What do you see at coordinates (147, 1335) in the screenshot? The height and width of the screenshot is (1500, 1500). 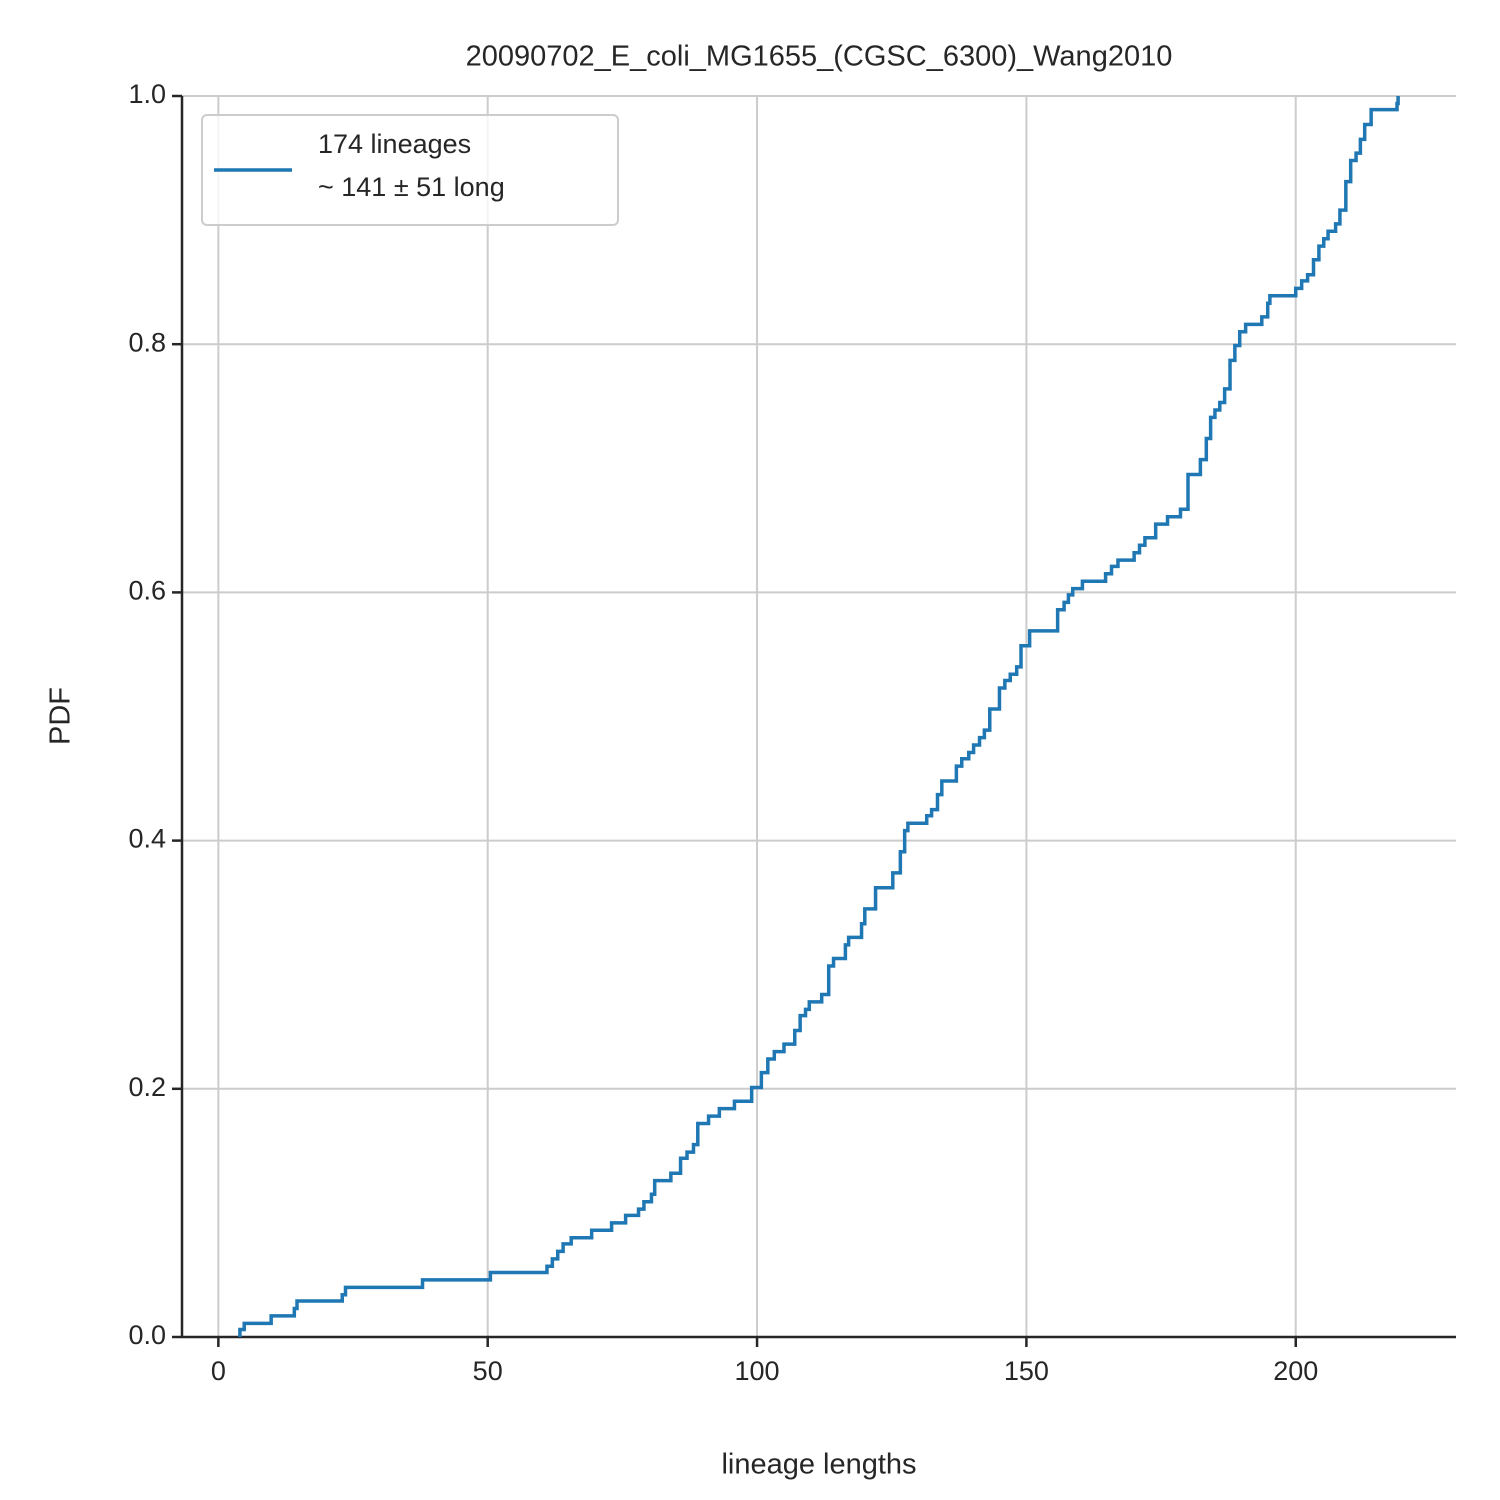 I see `y-tick-label: 0.0` at bounding box center [147, 1335].